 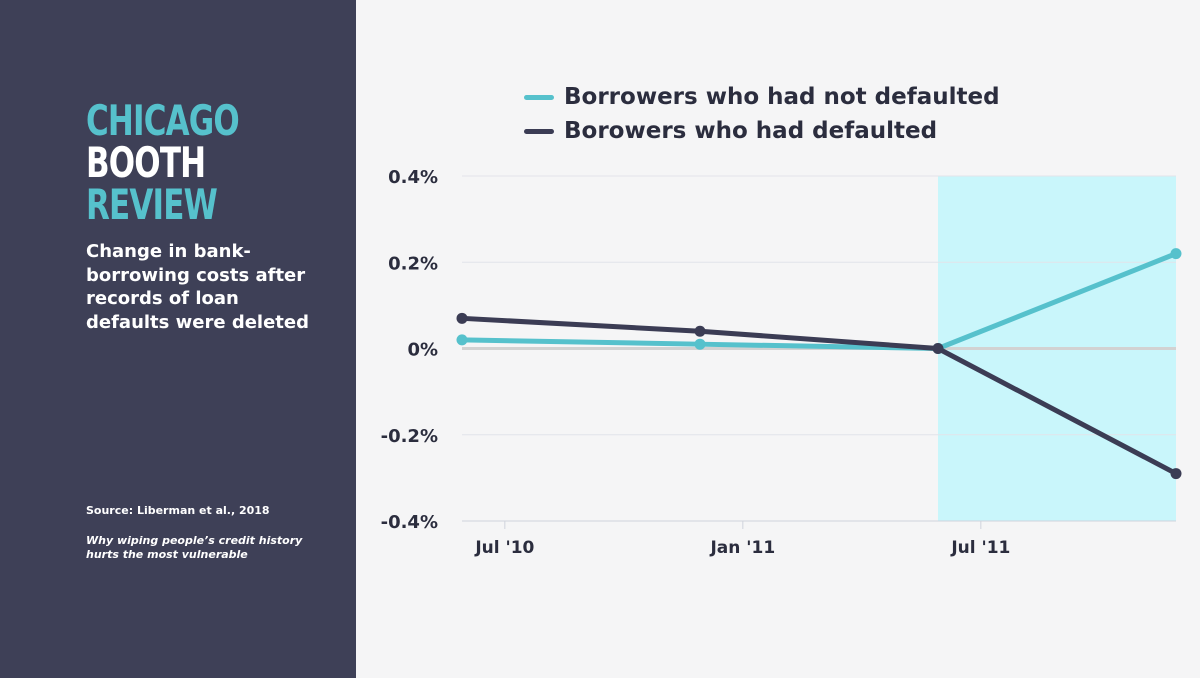 I want to click on y-tick-label: 0.2%, so click(x=413, y=263).